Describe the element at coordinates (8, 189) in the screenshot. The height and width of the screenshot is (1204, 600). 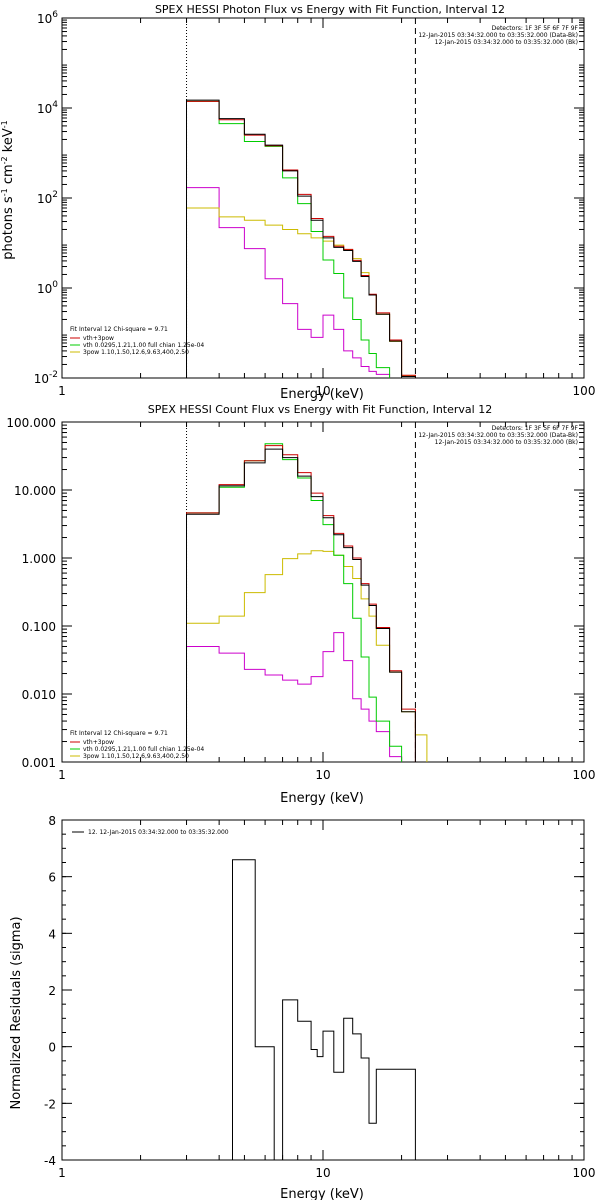
I see `panel1-y-axis-label: photons s-1 cm-2 keV-1` at that location.